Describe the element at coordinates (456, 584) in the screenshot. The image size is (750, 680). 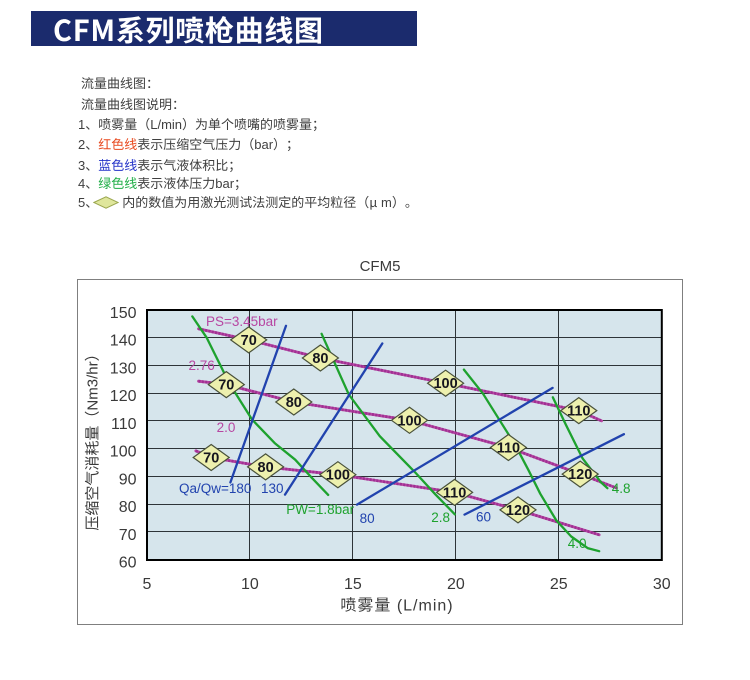
I see `svg-text: 20` at that location.